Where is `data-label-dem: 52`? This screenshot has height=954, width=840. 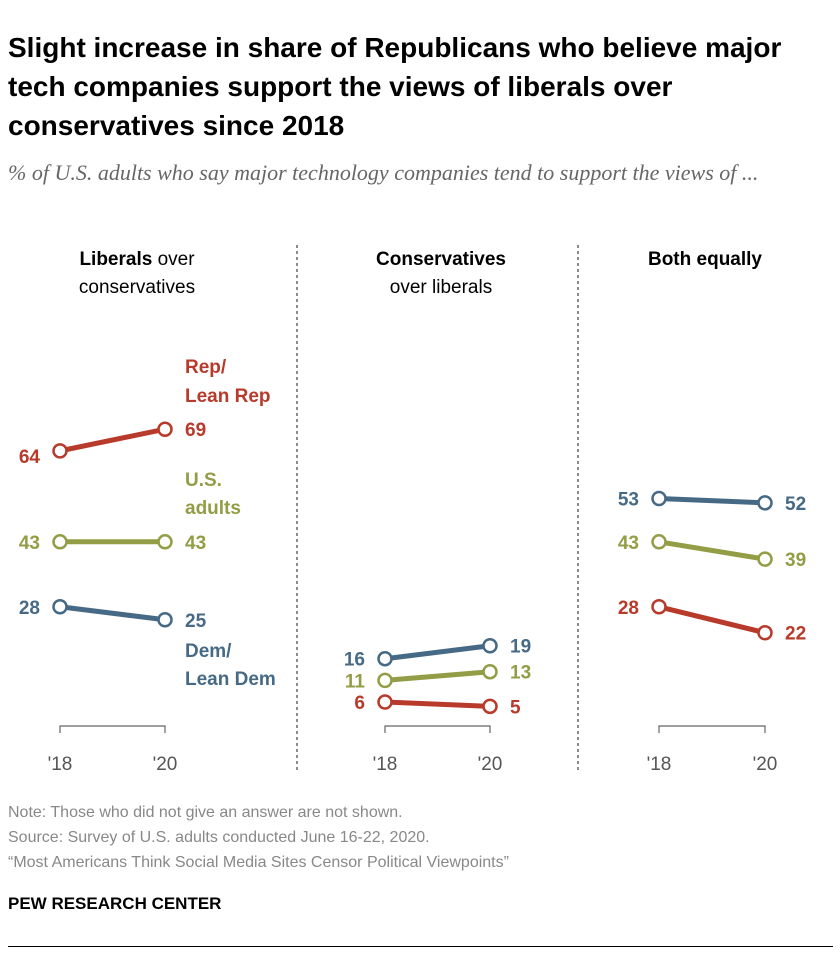 data-label-dem: 52 is located at coordinates (795, 504).